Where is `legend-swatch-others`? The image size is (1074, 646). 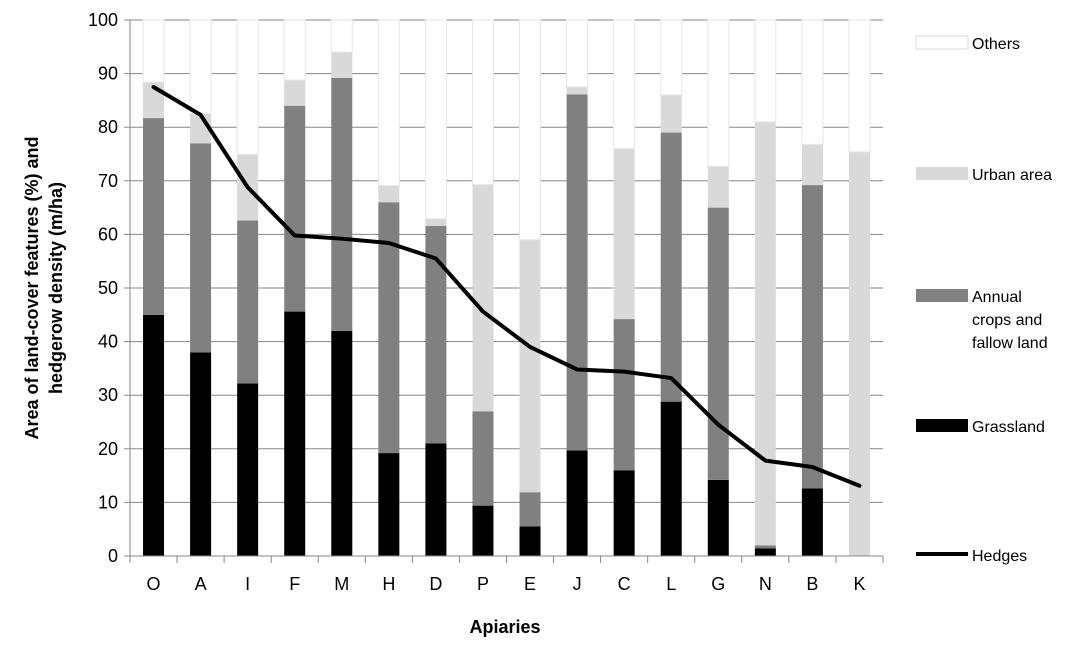
legend-swatch-others is located at coordinates (942, 42).